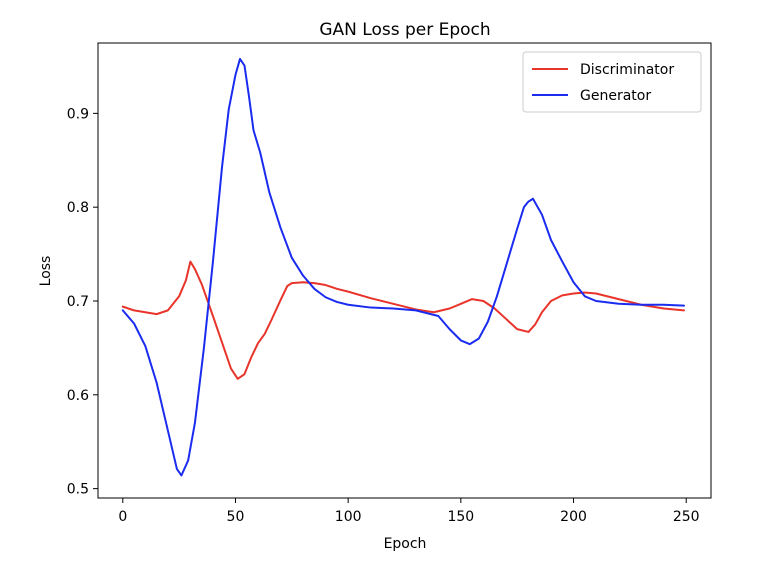  I want to click on x-tick-label: 50, so click(236, 517).